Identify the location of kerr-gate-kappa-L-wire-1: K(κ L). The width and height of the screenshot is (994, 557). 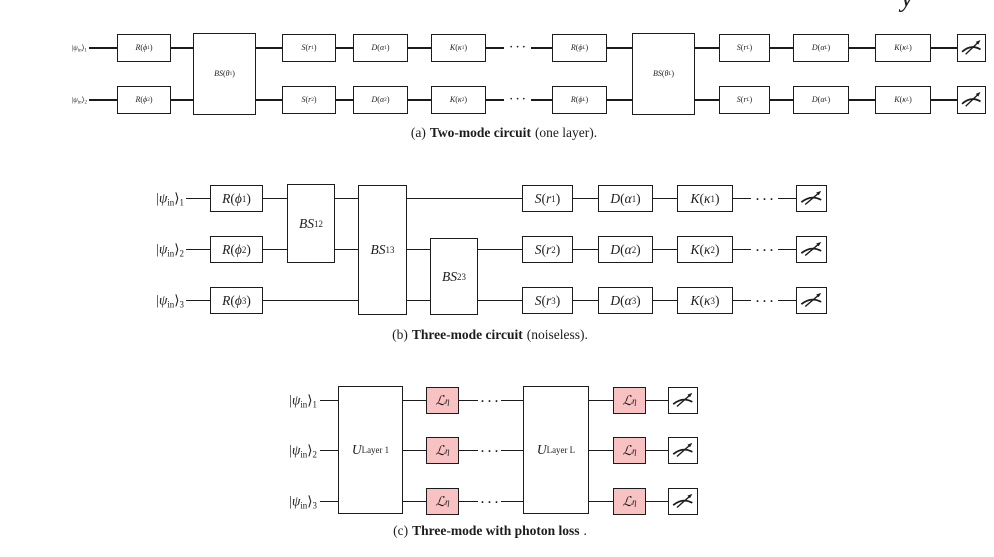
(903, 48).